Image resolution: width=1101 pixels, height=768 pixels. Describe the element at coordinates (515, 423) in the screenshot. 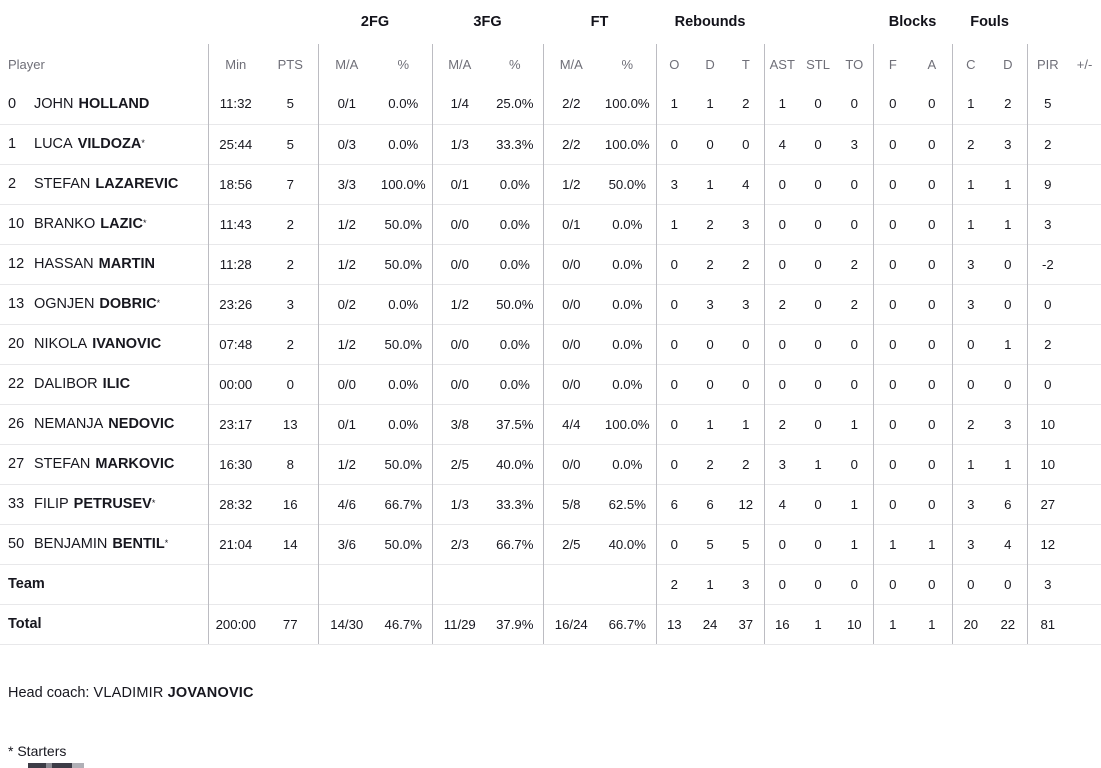

I see `stat-cell: 37.5%` at that location.